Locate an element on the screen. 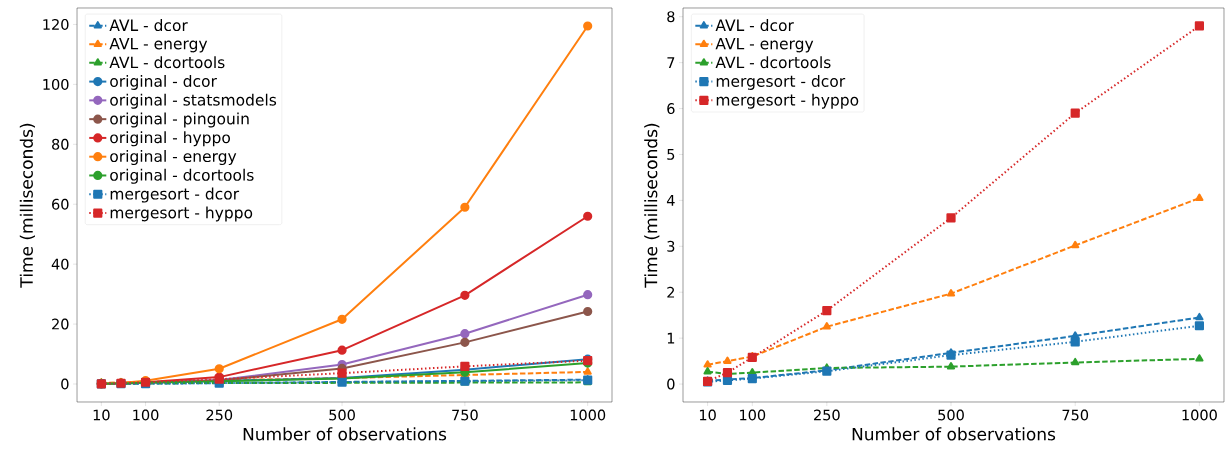 The image size is (1227, 458). legend-label: original - hyppo is located at coordinates (170, 139).